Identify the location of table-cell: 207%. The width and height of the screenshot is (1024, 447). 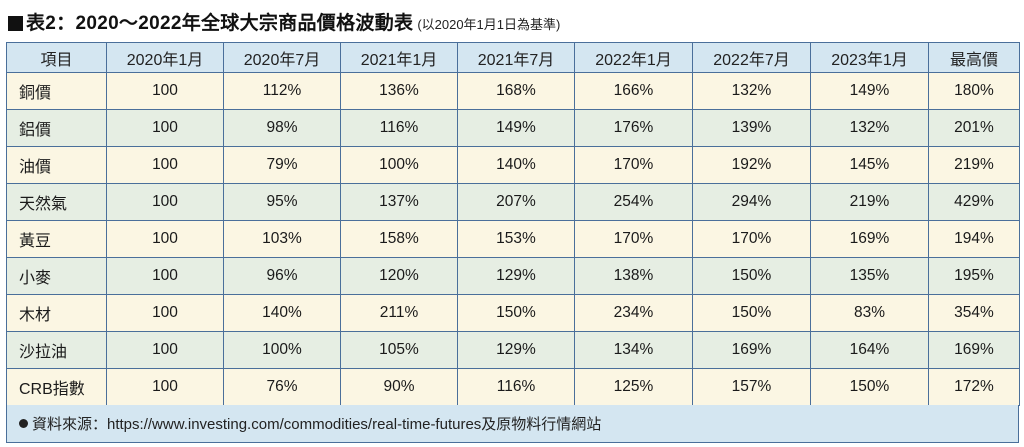
(516, 202).